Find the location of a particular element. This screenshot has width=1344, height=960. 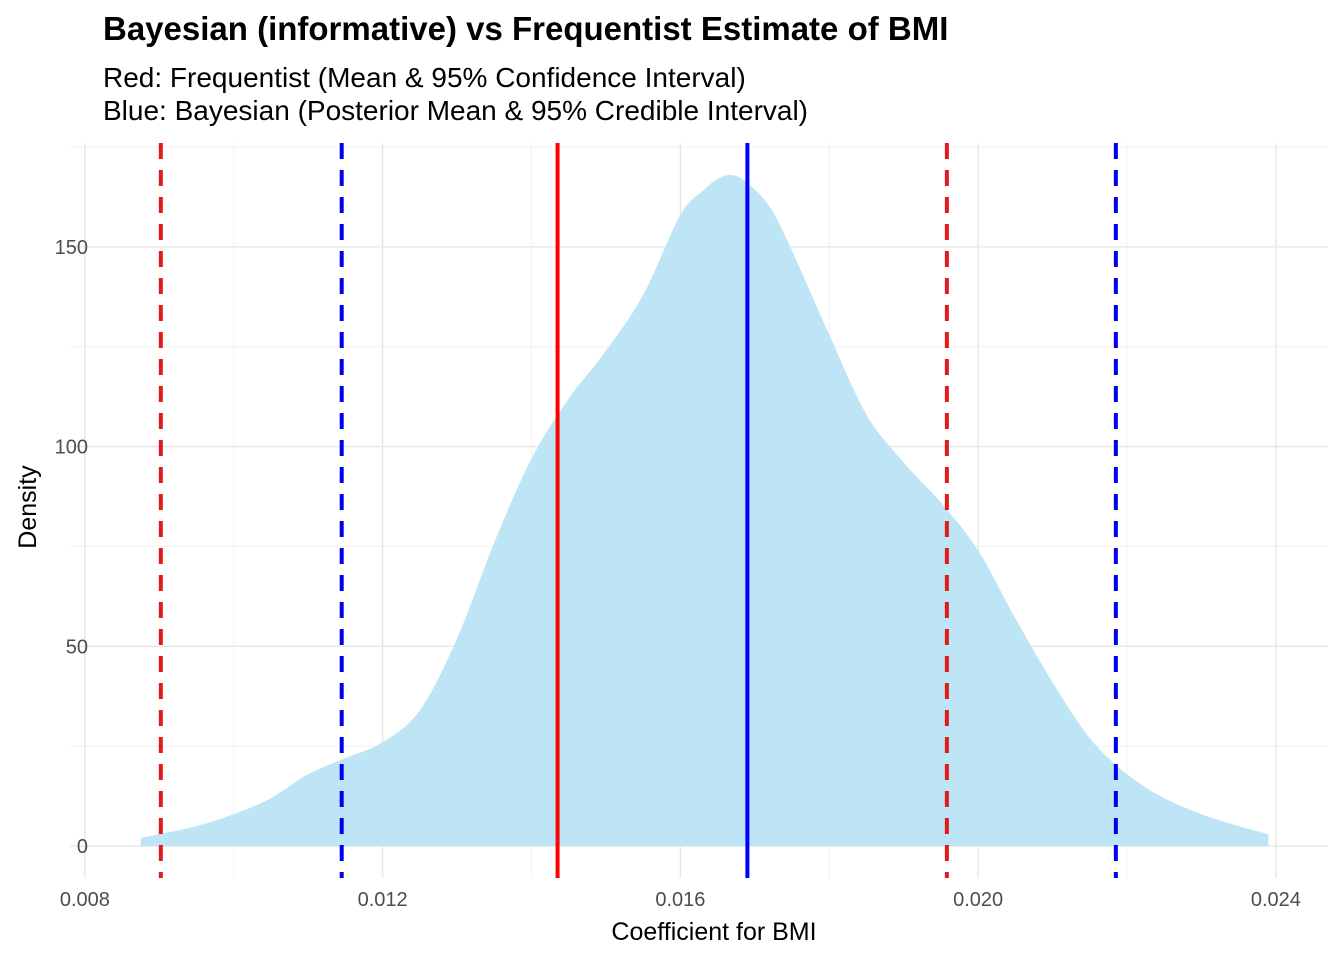

y-tick-label: 0 is located at coordinates (82, 847).